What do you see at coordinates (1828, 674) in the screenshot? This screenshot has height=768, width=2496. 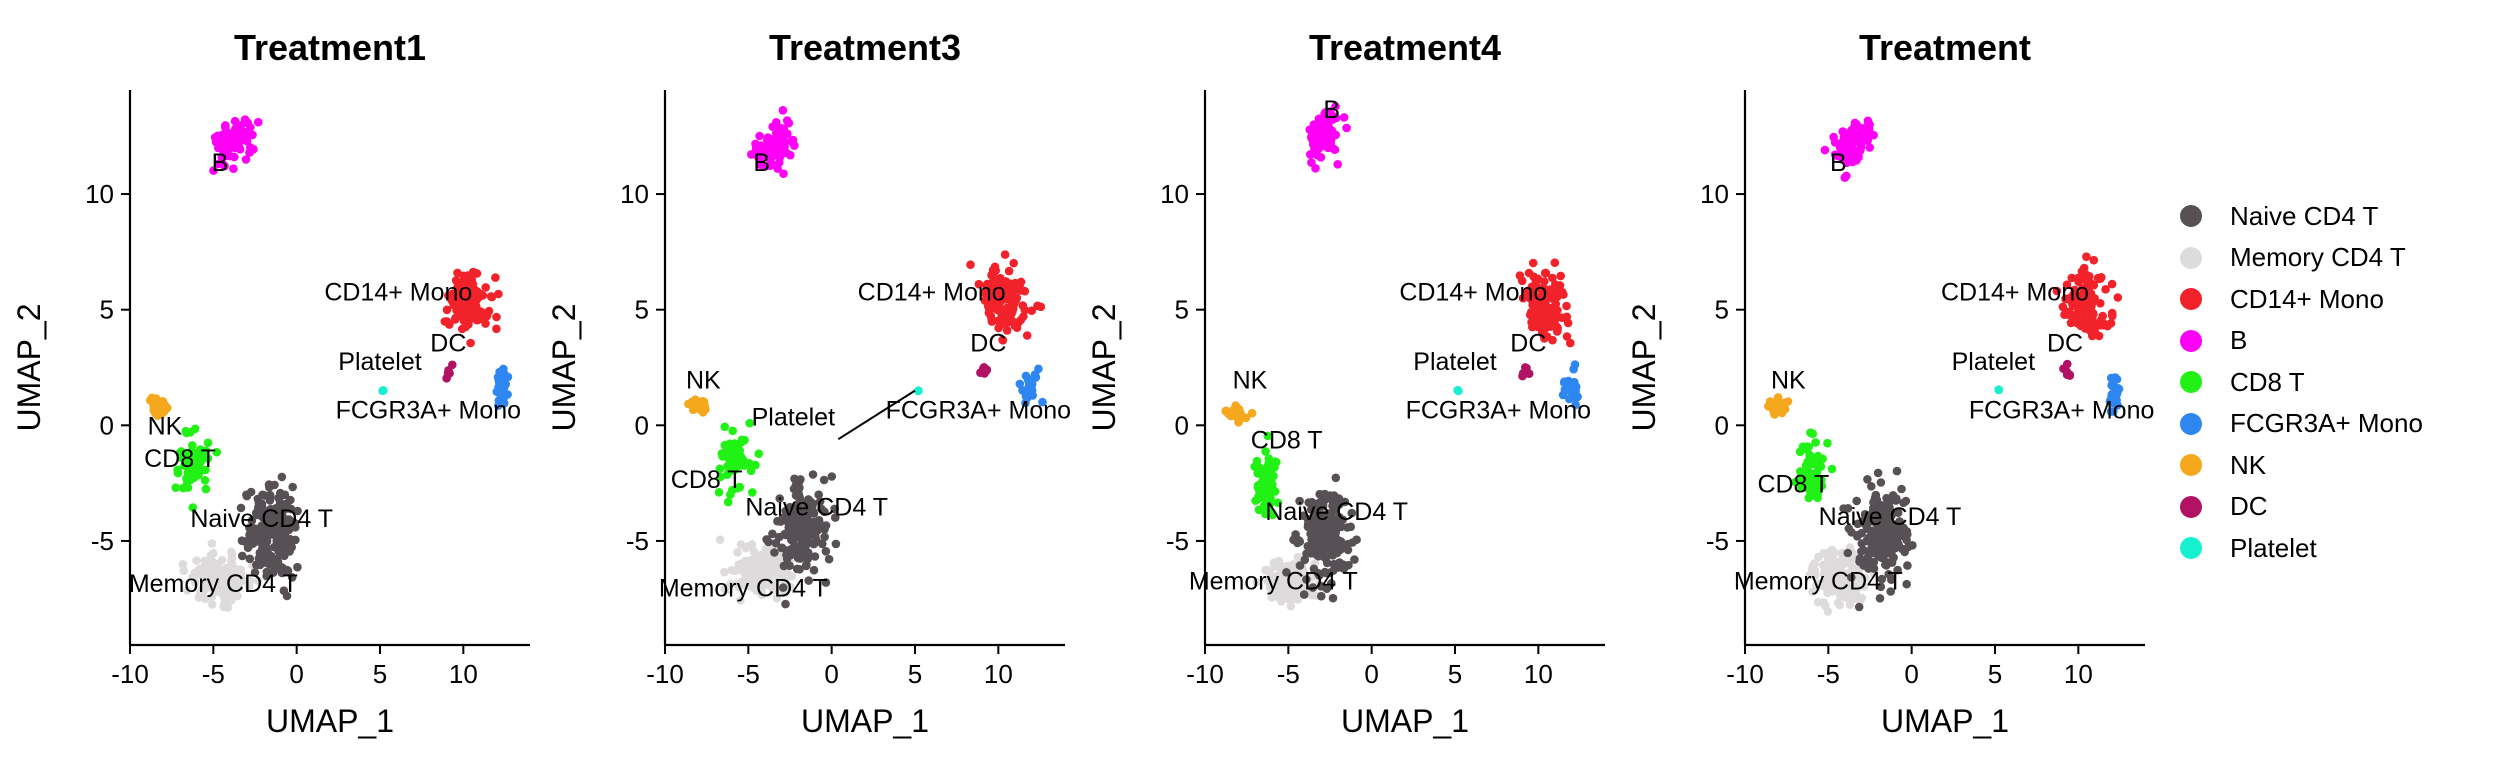 I see `x-tick-label: -5` at bounding box center [1828, 674].